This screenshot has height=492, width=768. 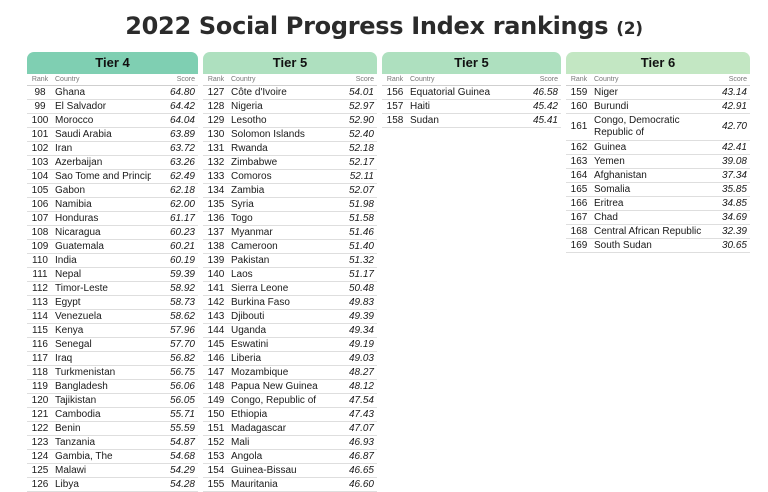 What do you see at coordinates (112, 317) in the screenshot?
I see `table-row: 114 Venezuela 58.62` at bounding box center [112, 317].